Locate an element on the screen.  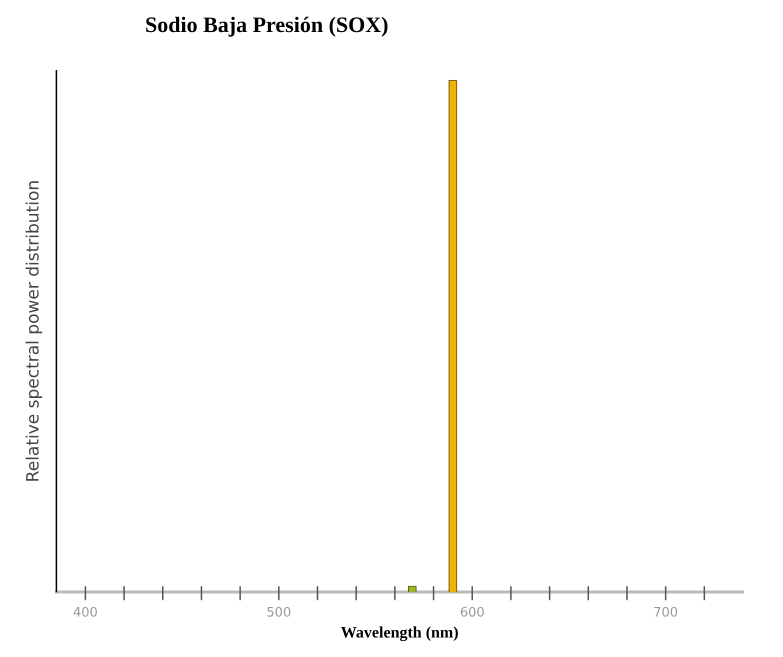
x-tick-label: 700 is located at coordinates (665, 612).